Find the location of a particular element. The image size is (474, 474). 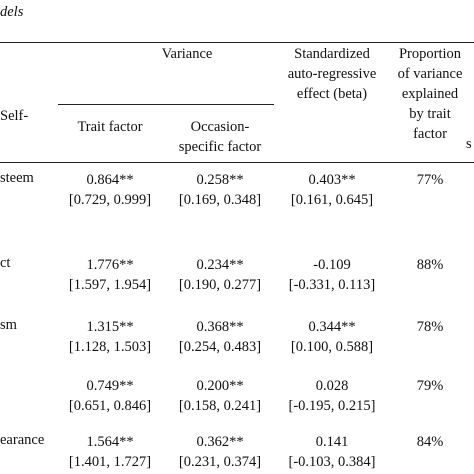

self-header: Self- is located at coordinates (14, 116).